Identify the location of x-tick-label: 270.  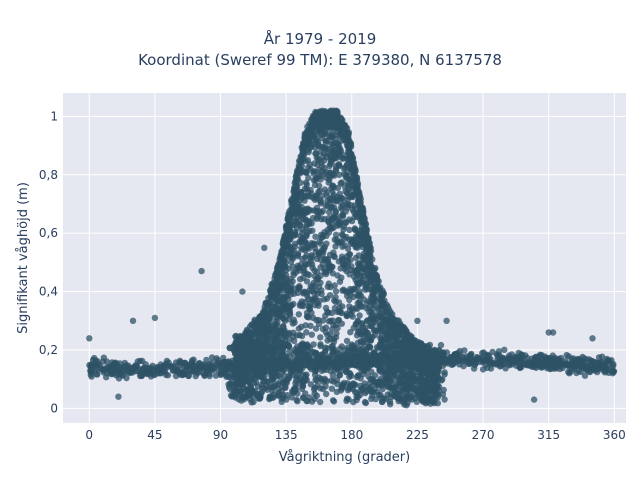
(483, 435).